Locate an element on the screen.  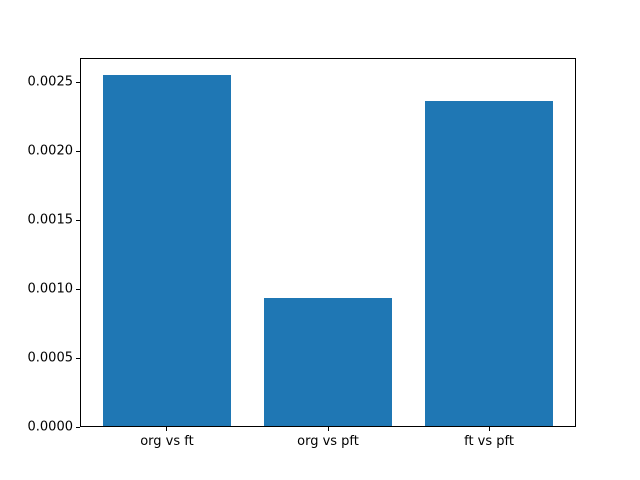
y-tick-label: 0.0020 is located at coordinates (50, 151).